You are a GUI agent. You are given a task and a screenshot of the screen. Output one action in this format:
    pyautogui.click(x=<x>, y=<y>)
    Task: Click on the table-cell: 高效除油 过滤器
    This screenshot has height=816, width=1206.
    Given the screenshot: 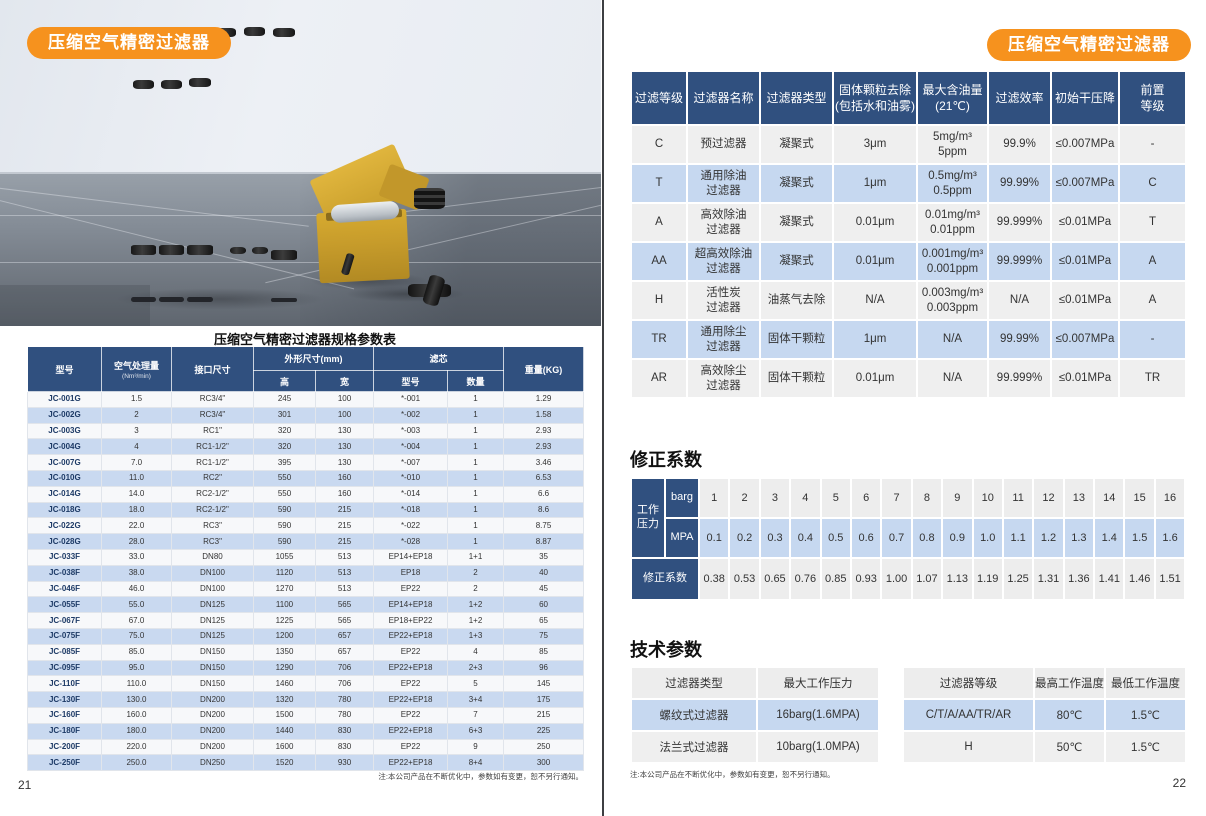 What is the action you would take?
    pyautogui.click(x=723, y=222)
    